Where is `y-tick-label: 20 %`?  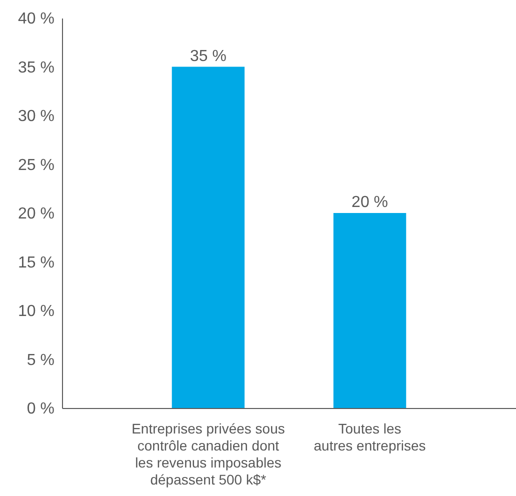 y-tick-label: 20 % is located at coordinates (36, 214).